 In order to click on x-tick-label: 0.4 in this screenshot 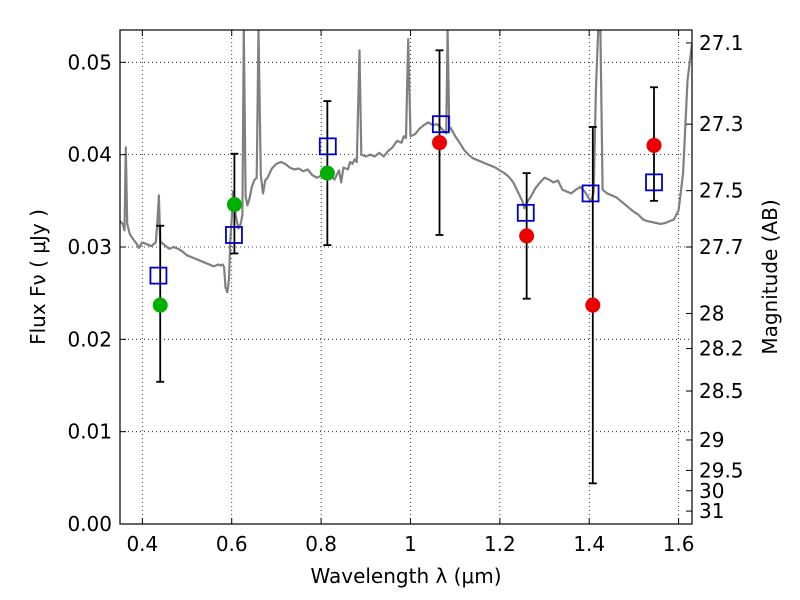, I will do `click(142, 544)`.